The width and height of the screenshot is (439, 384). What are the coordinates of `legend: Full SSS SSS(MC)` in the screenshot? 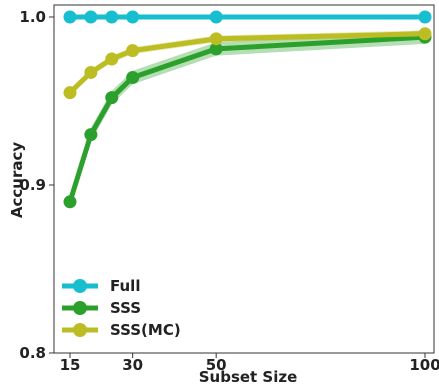 It's located at (121, 308).